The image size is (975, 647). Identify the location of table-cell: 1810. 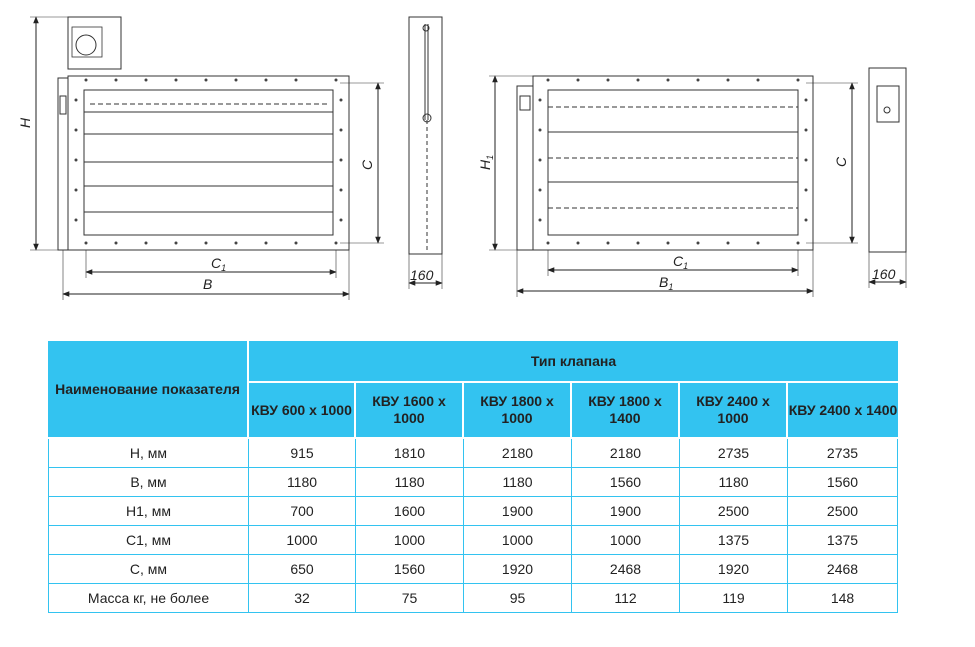
(410, 453).